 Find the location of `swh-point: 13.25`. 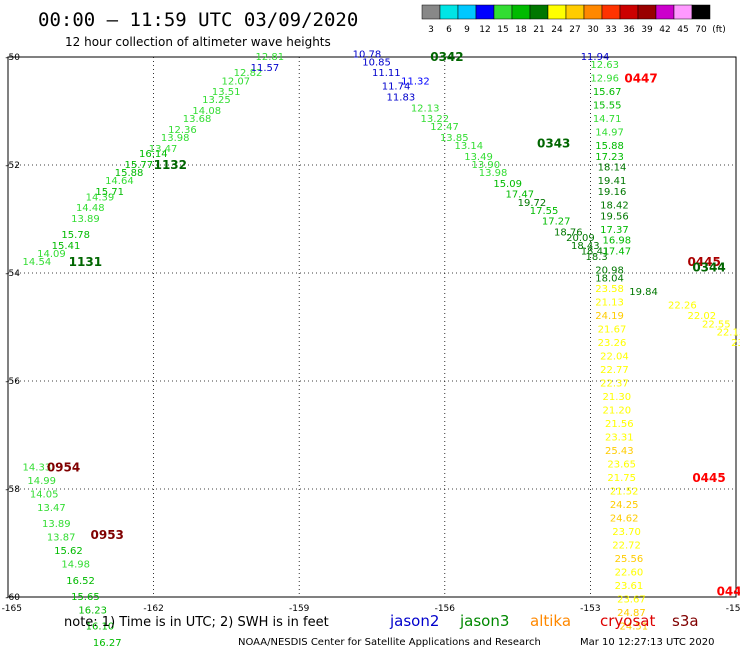

swh-point: 13.25 is located at coordinates (216, 100).